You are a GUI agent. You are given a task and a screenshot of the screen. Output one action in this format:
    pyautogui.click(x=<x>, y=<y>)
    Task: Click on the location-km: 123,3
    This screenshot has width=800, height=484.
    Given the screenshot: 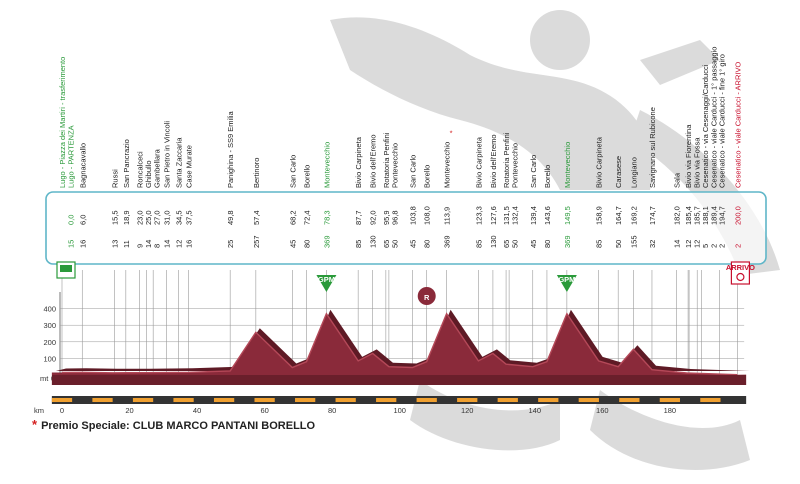 What is the action you would take?
    pyautogui.click(x=478, y=215)
    